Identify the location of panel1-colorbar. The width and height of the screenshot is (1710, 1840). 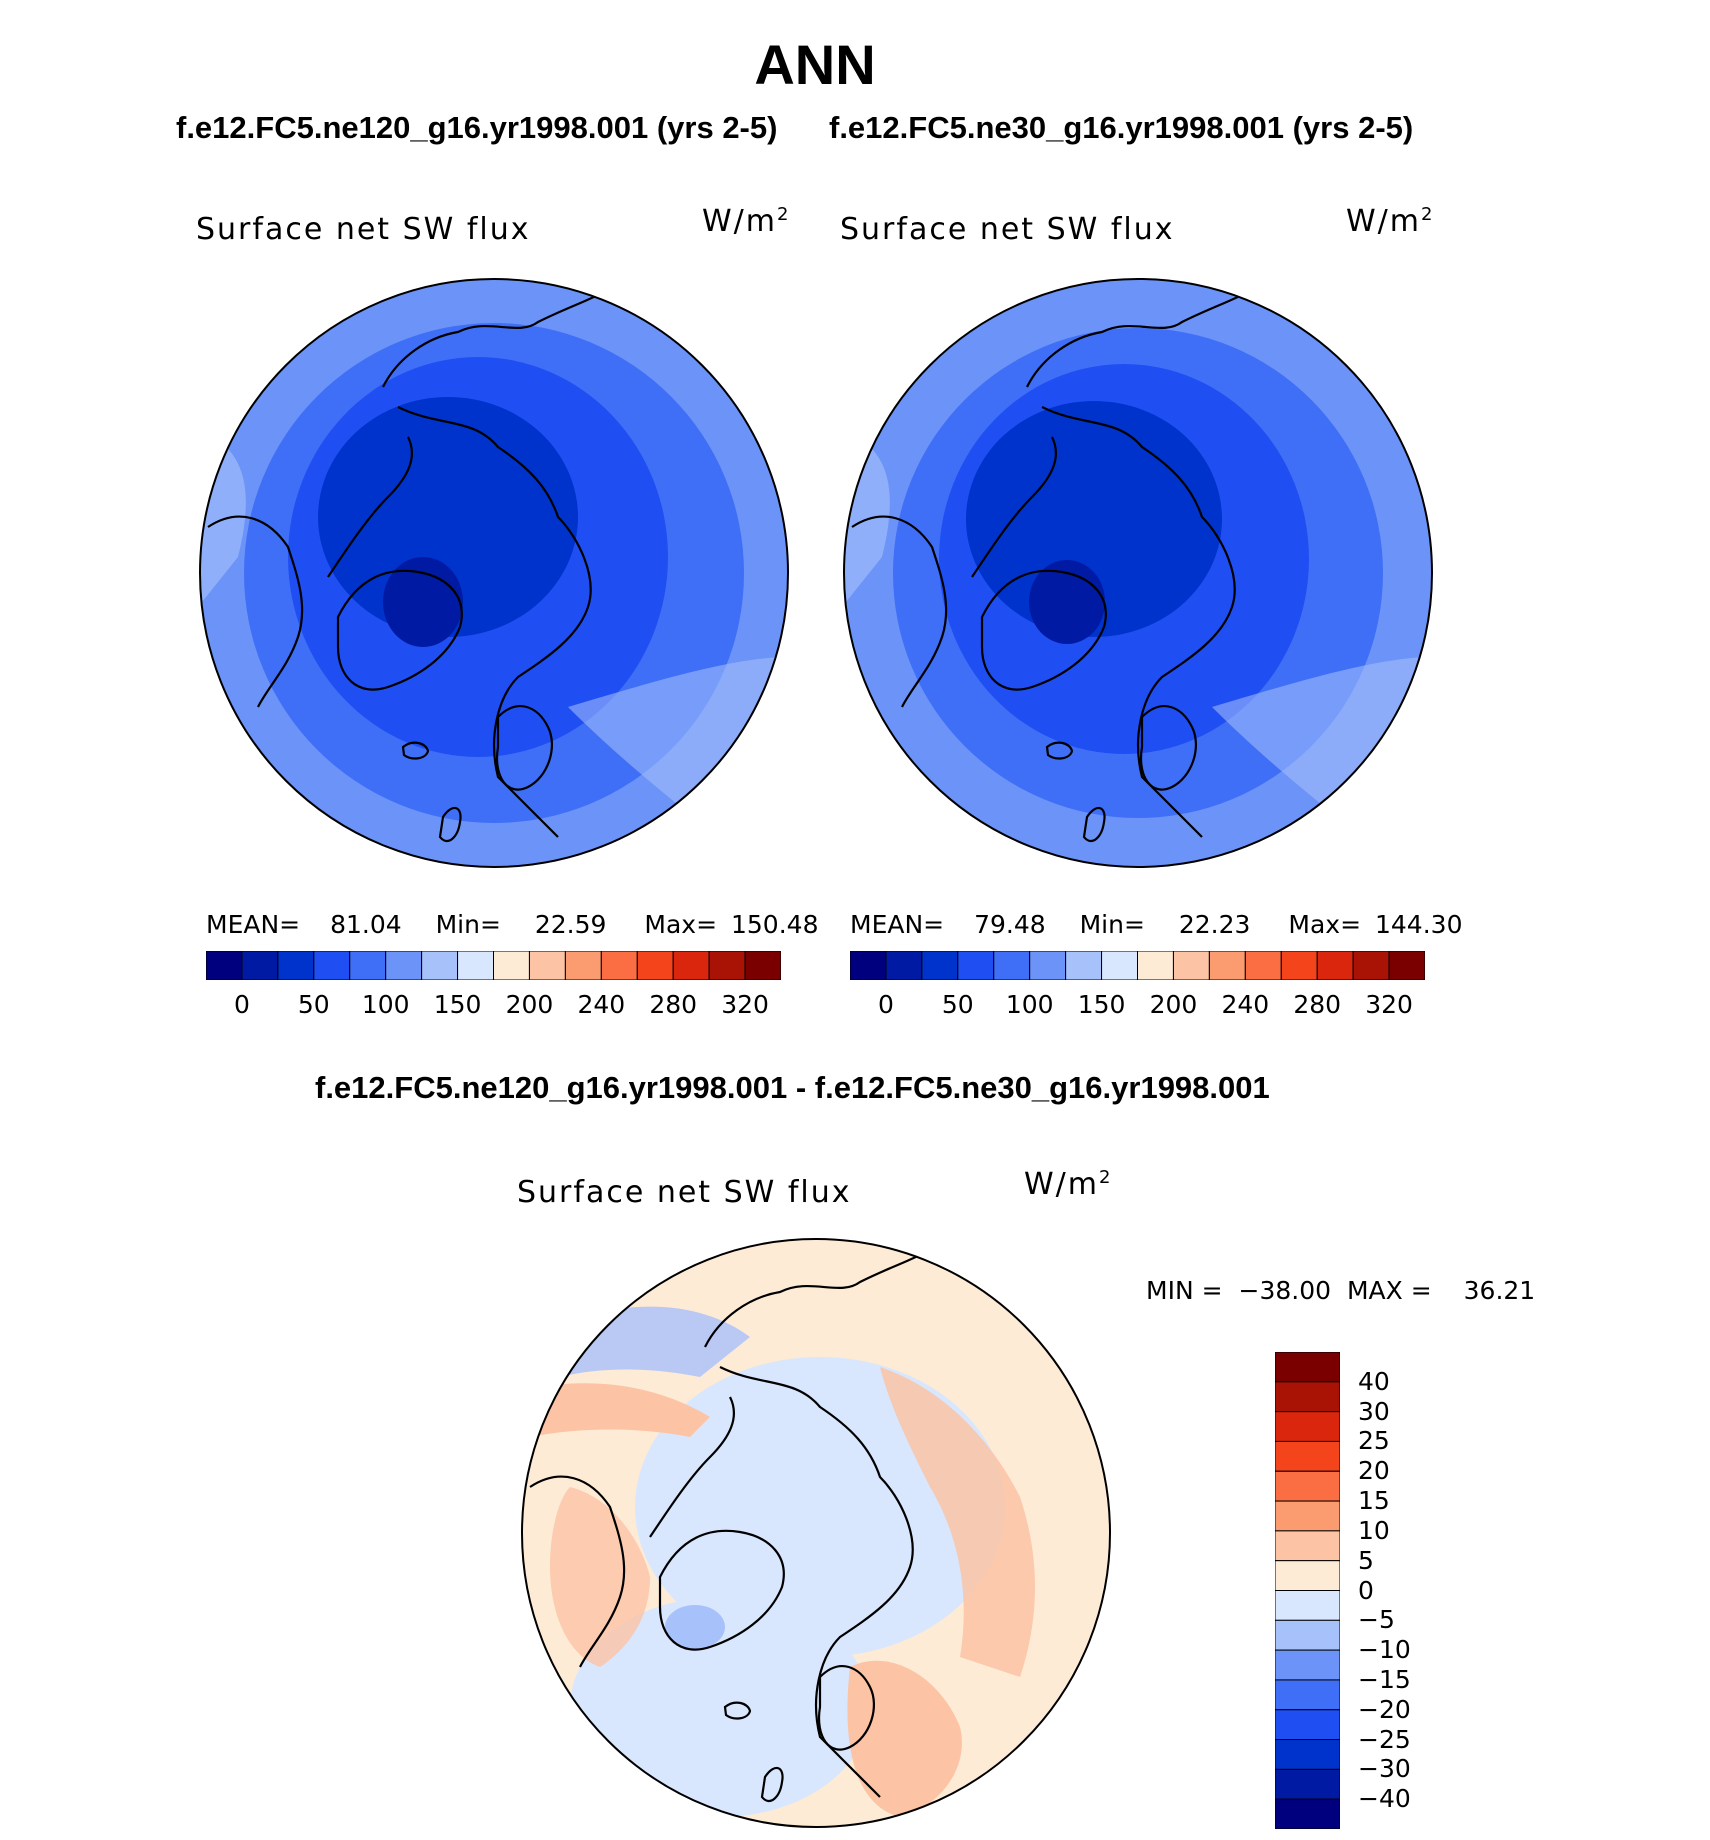
(493, 965).